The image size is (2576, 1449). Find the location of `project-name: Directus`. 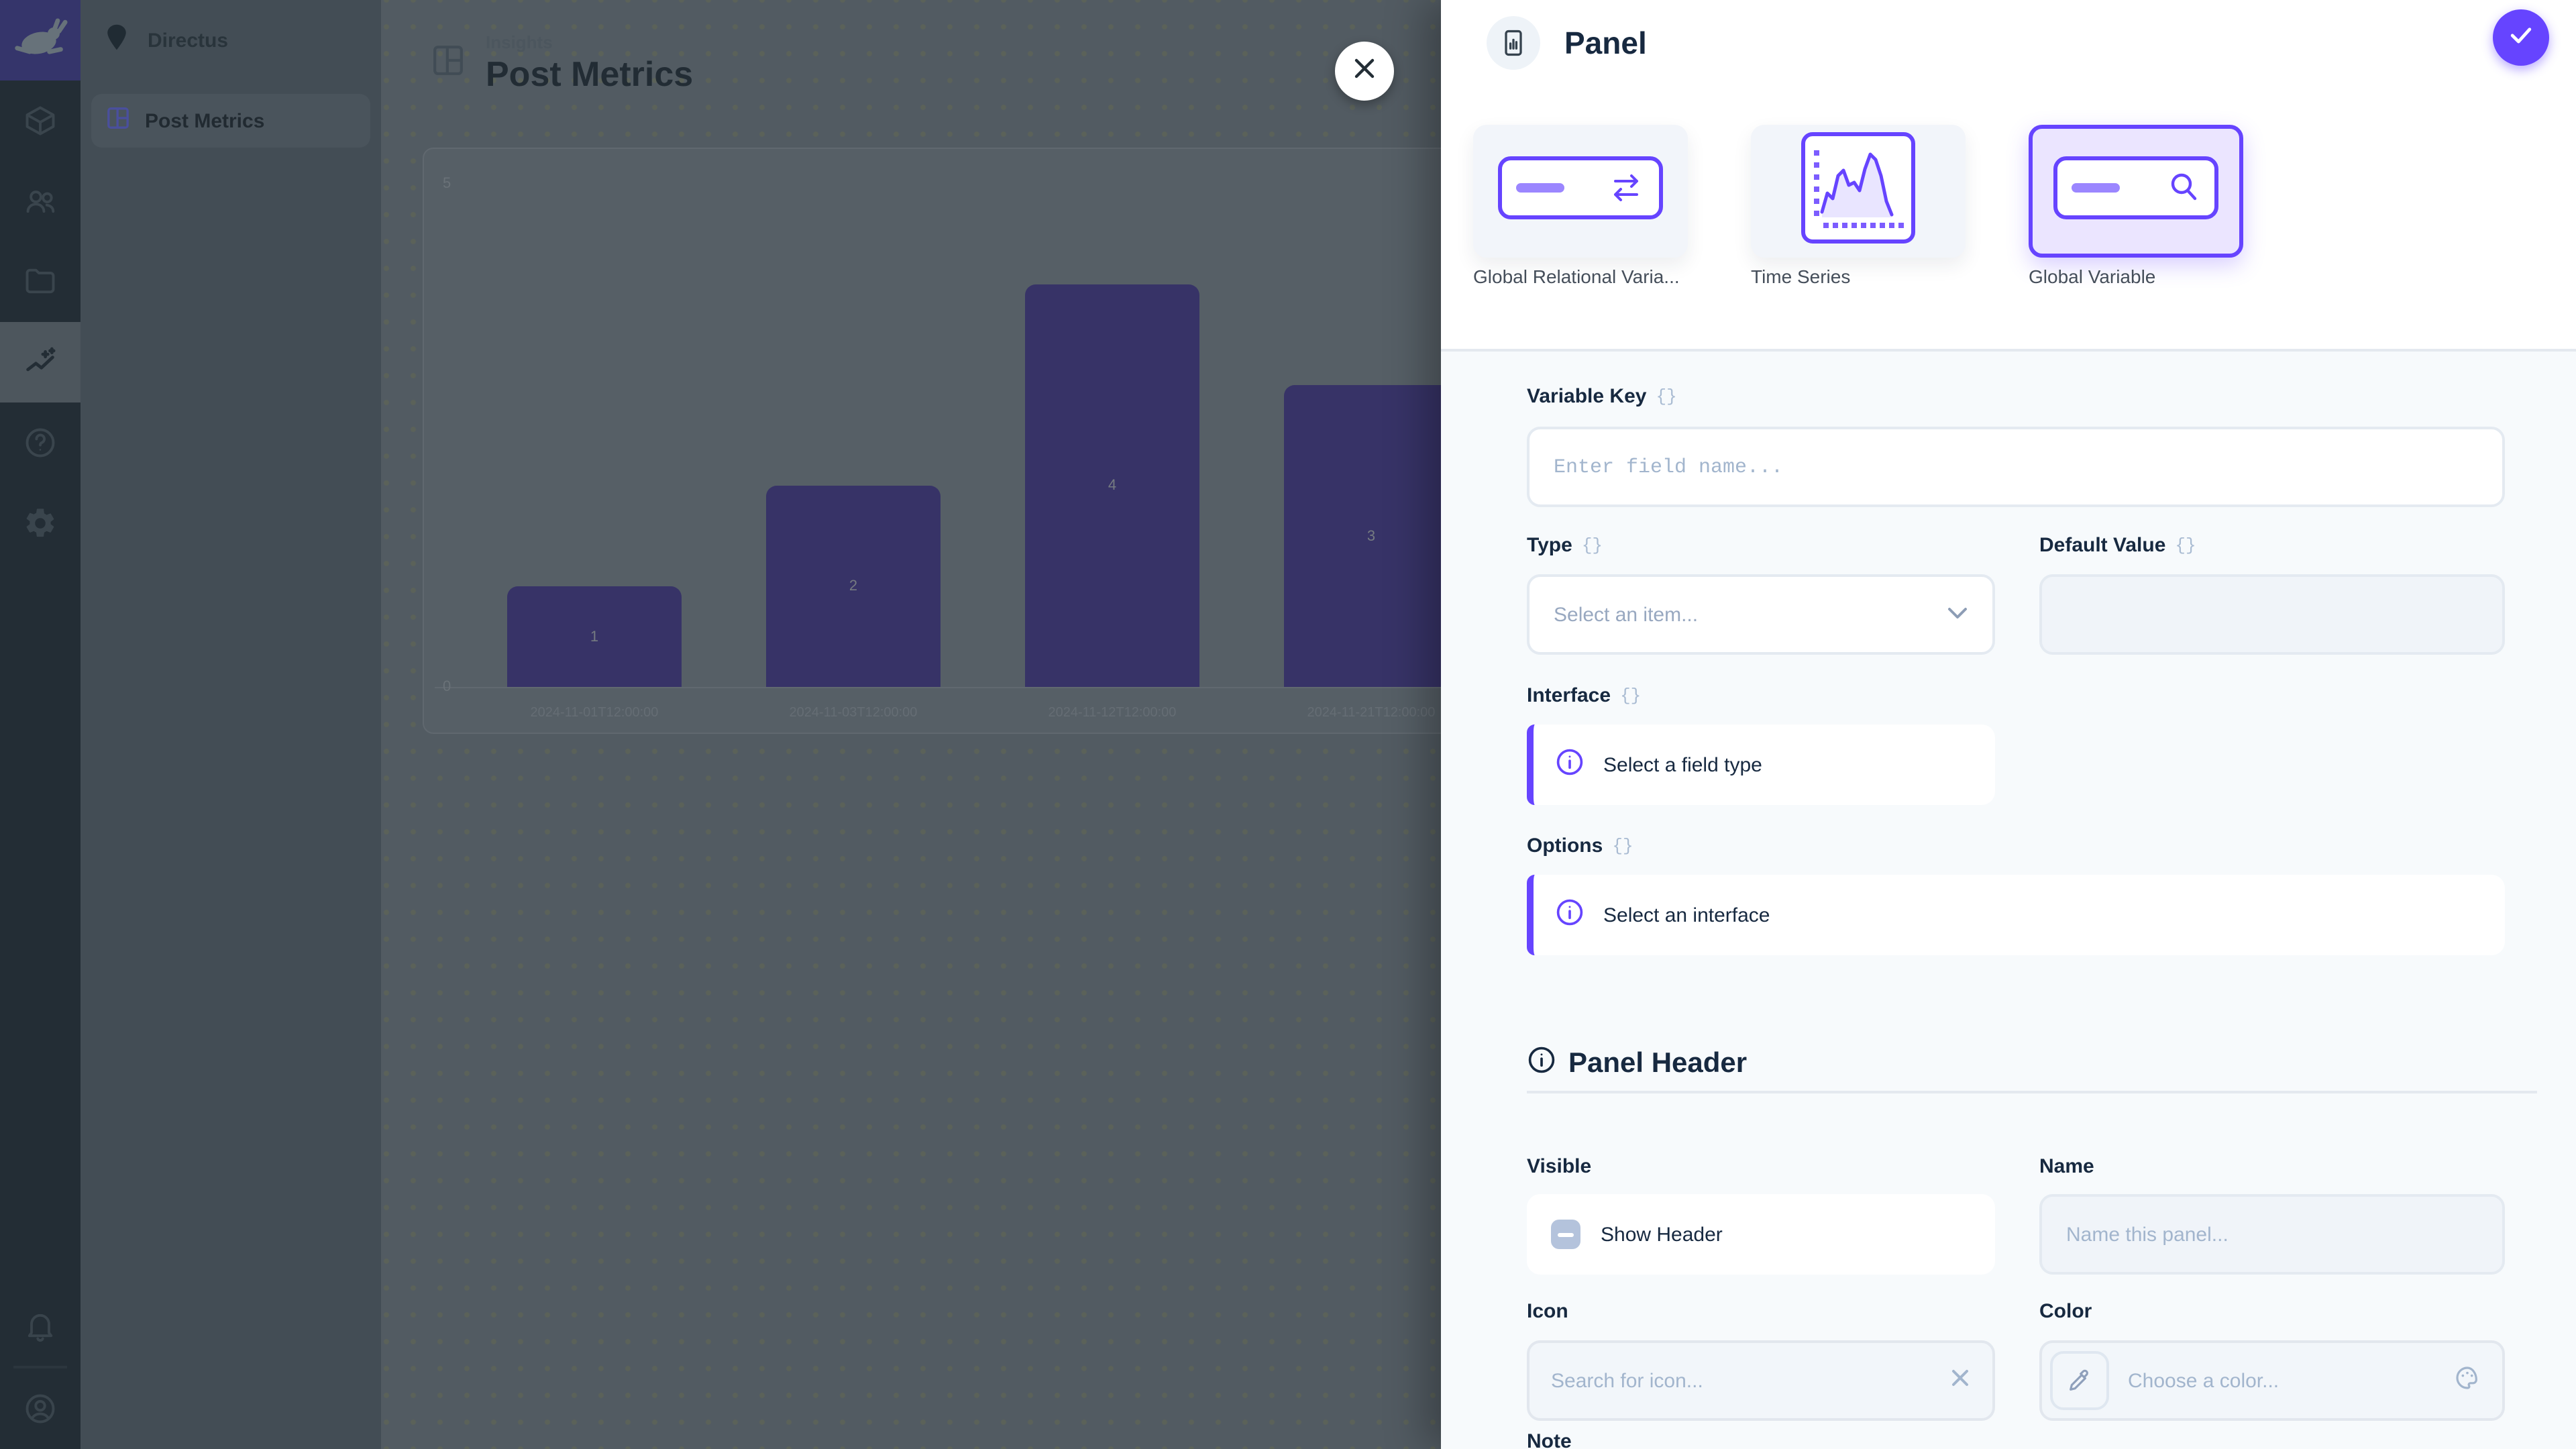

project-name: Directus is located at coordinates (188, 40).